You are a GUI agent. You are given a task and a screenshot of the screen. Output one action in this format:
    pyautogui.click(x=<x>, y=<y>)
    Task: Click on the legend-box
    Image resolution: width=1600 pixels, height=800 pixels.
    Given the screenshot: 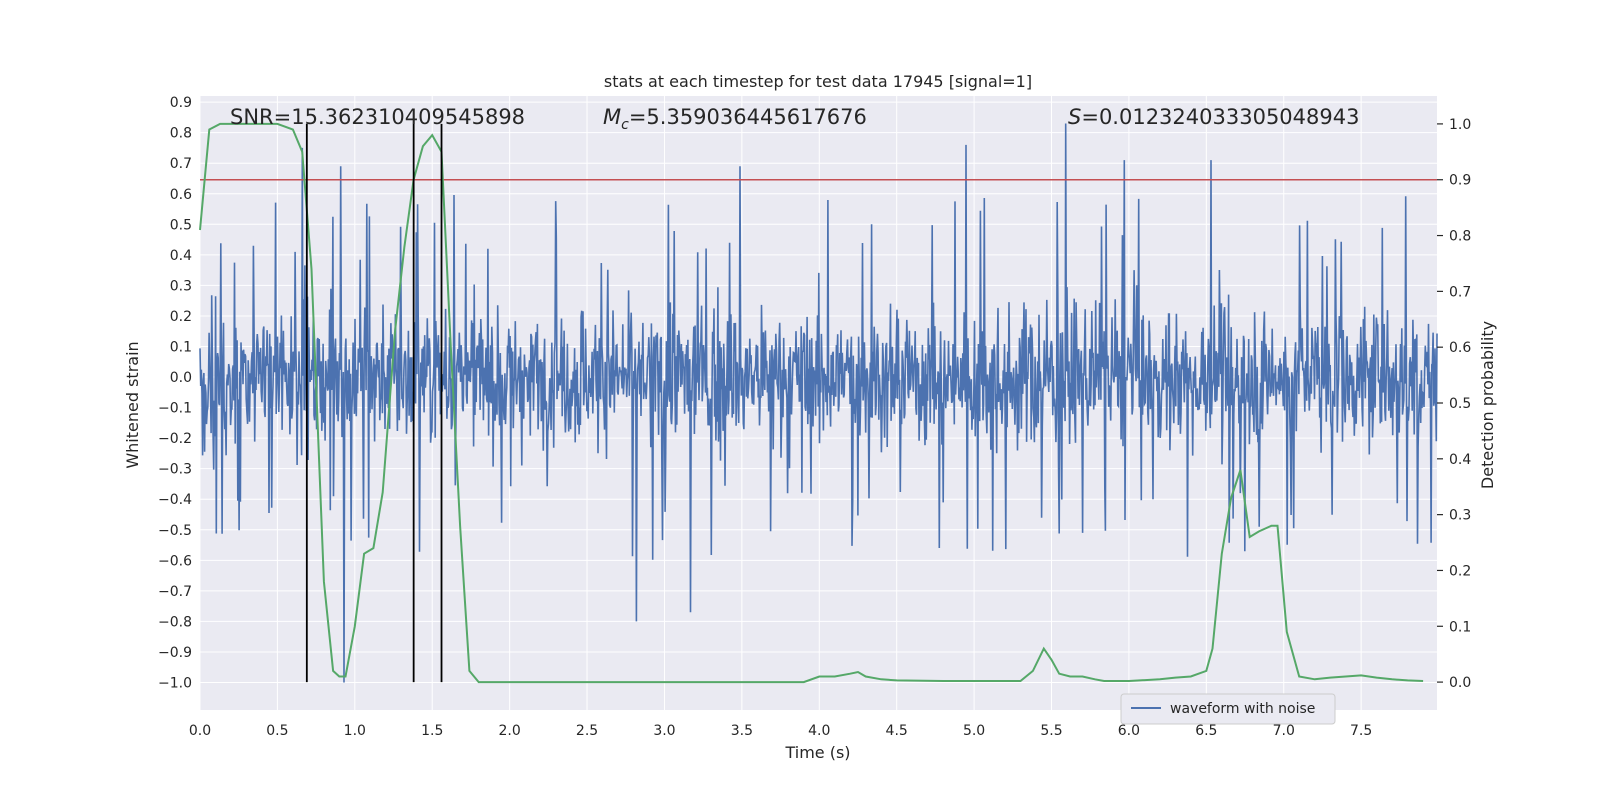 What is the action you would take?
    pyautogui.click(x=1228, y=709)
    